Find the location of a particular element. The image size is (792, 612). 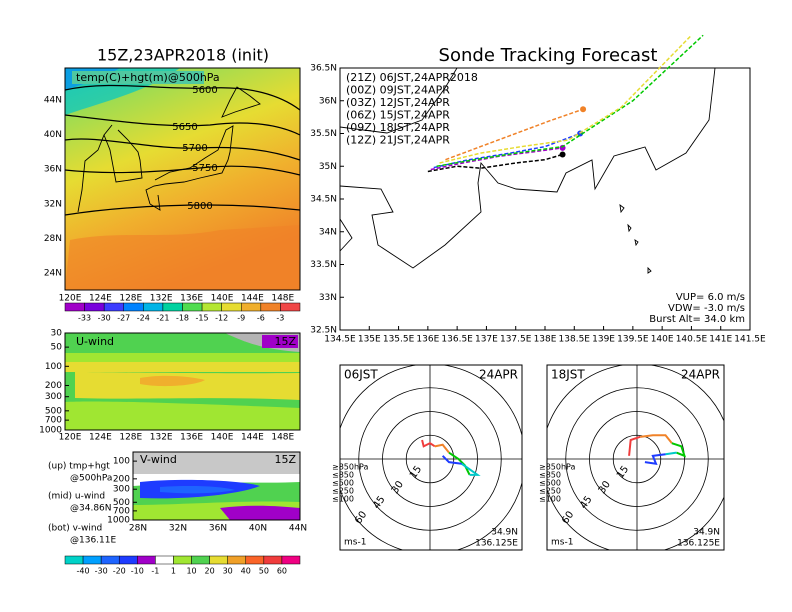

ring-label: 30 is located at coordinates (398, 487).